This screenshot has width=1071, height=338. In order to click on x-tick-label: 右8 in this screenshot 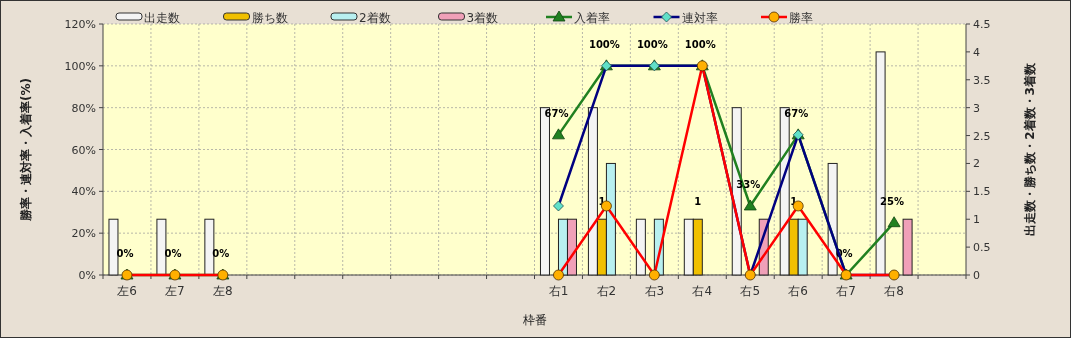, I will do `click(894, 291)`.